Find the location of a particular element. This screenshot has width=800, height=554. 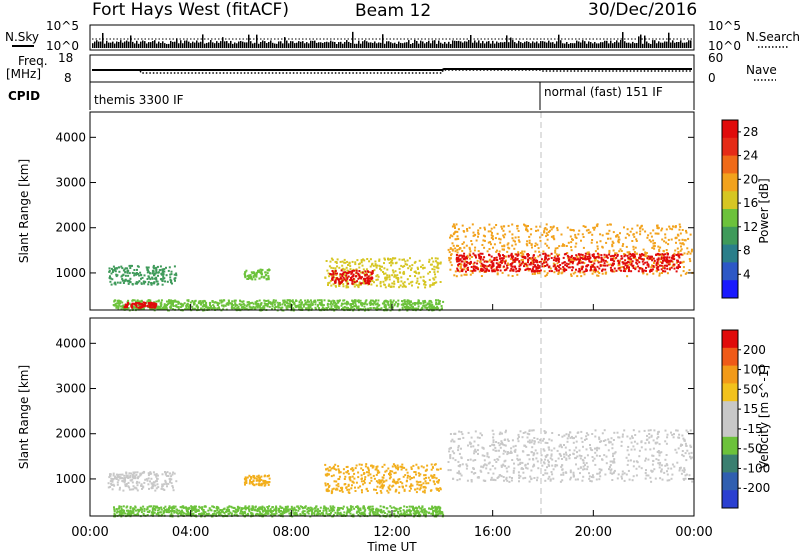

colorbar-frame is located at coordinates (730, 209).